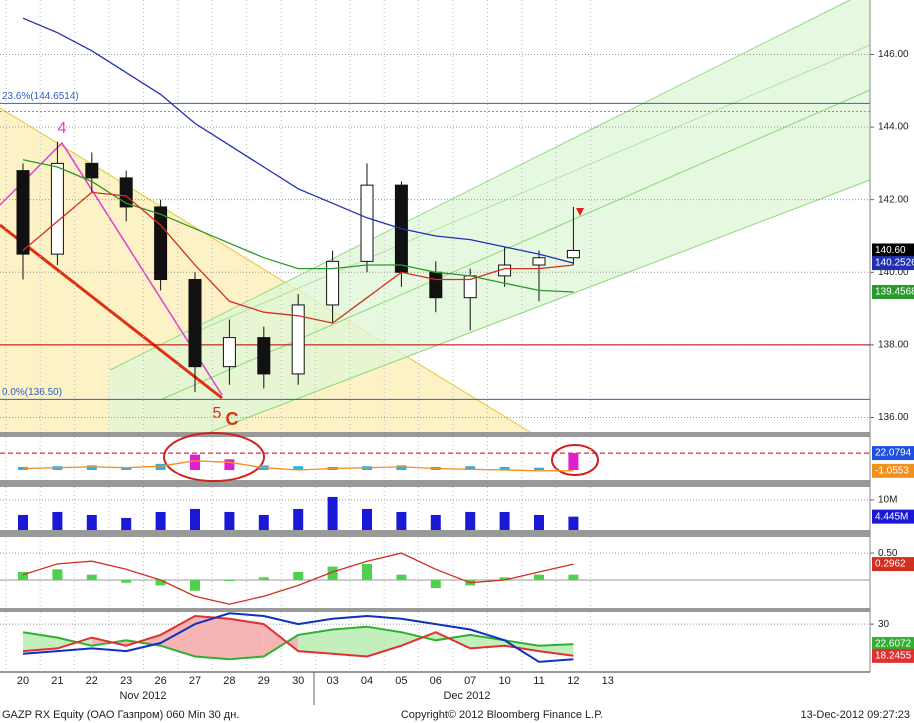 The image size is (914, 723). Describe the element at coordinates (887, 500) in the screenshot. I see `y-tick-label: 10M` at that location.